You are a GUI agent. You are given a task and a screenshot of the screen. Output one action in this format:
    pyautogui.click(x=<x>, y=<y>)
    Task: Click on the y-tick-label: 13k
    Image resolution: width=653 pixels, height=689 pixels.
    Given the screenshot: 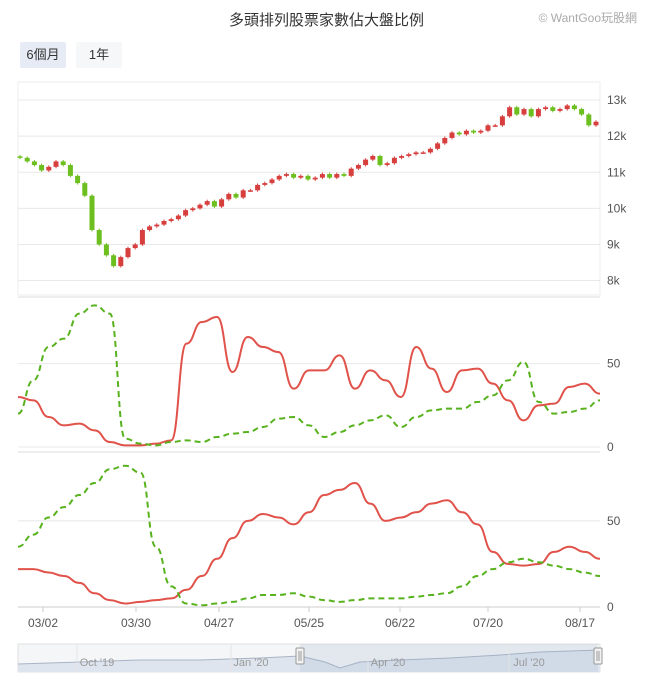 What is the action you would take?
    pyautogui.click(x=617, y=100)
    